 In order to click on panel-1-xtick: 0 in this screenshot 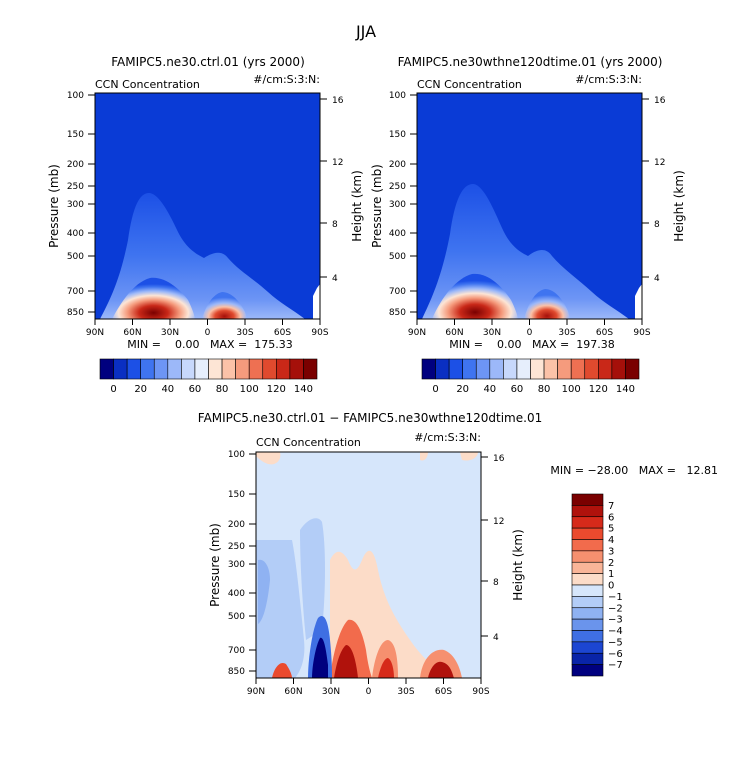, I will do `click(208, 333)`.